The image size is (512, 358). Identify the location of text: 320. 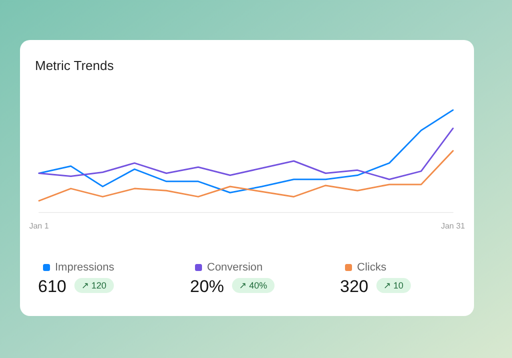
(354, 286).